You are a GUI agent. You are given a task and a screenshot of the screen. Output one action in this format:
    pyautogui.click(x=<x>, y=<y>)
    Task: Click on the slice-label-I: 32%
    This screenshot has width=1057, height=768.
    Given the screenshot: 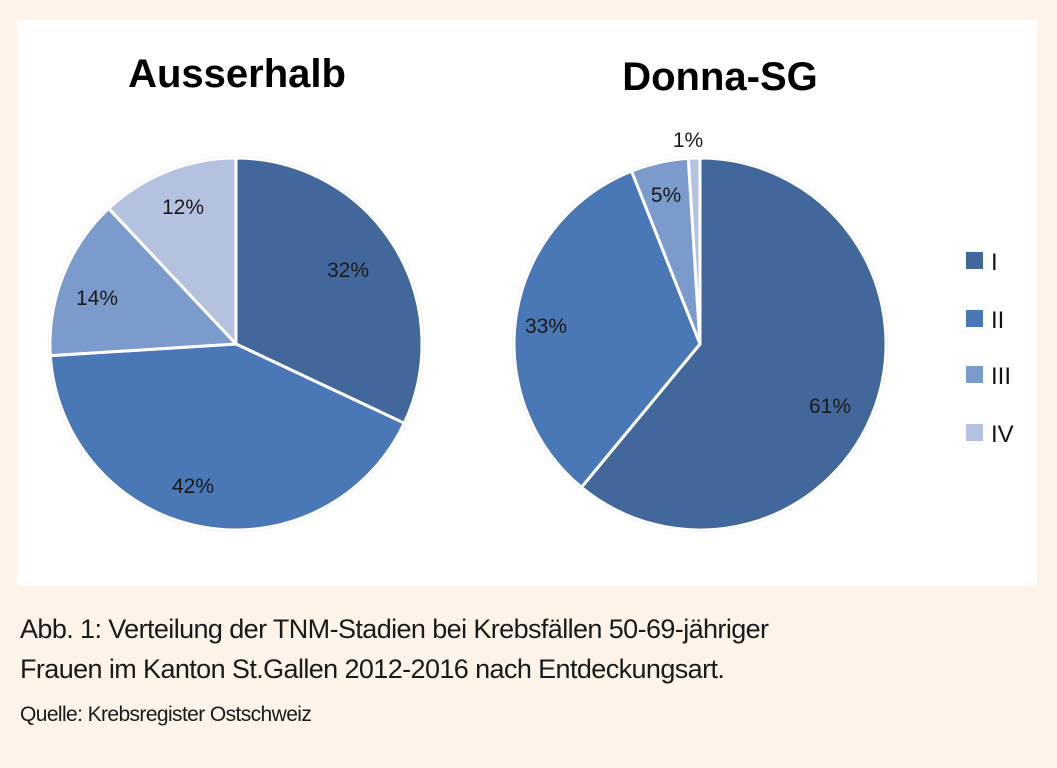 What is the action you would take?
    pyautogui.click(x=348, y=270)
    